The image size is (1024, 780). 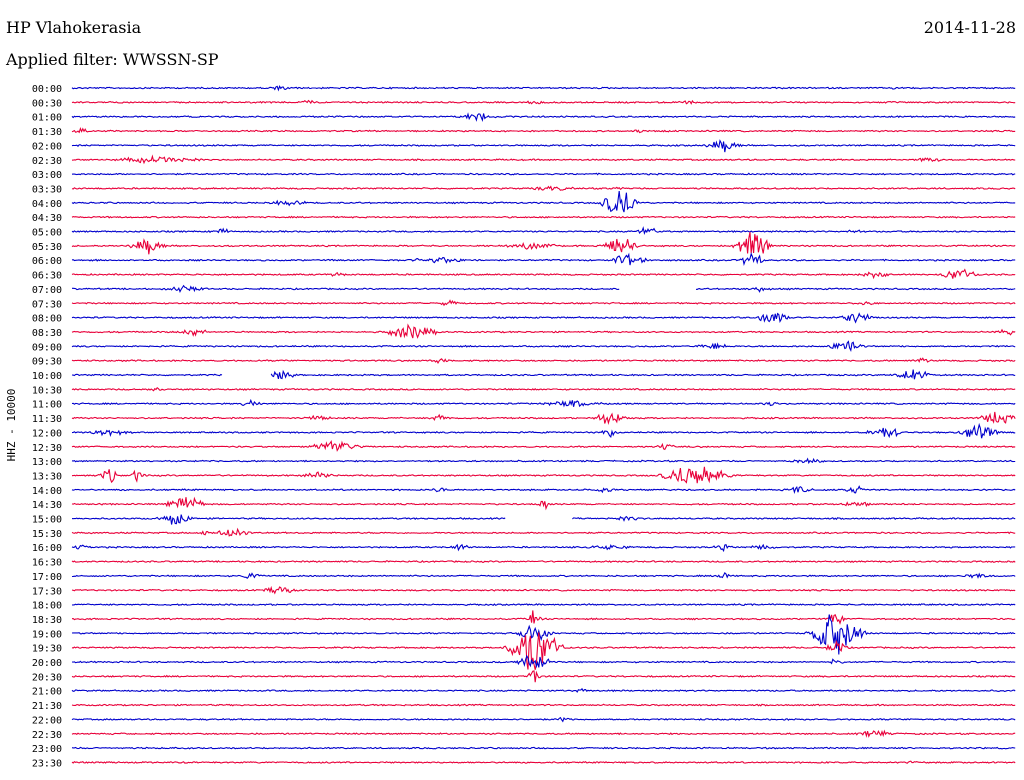 What do you see at coordinates (47, 304) in the screenshot?
I see `time-tick-label: 07:30` at bounding box center [47, 304].